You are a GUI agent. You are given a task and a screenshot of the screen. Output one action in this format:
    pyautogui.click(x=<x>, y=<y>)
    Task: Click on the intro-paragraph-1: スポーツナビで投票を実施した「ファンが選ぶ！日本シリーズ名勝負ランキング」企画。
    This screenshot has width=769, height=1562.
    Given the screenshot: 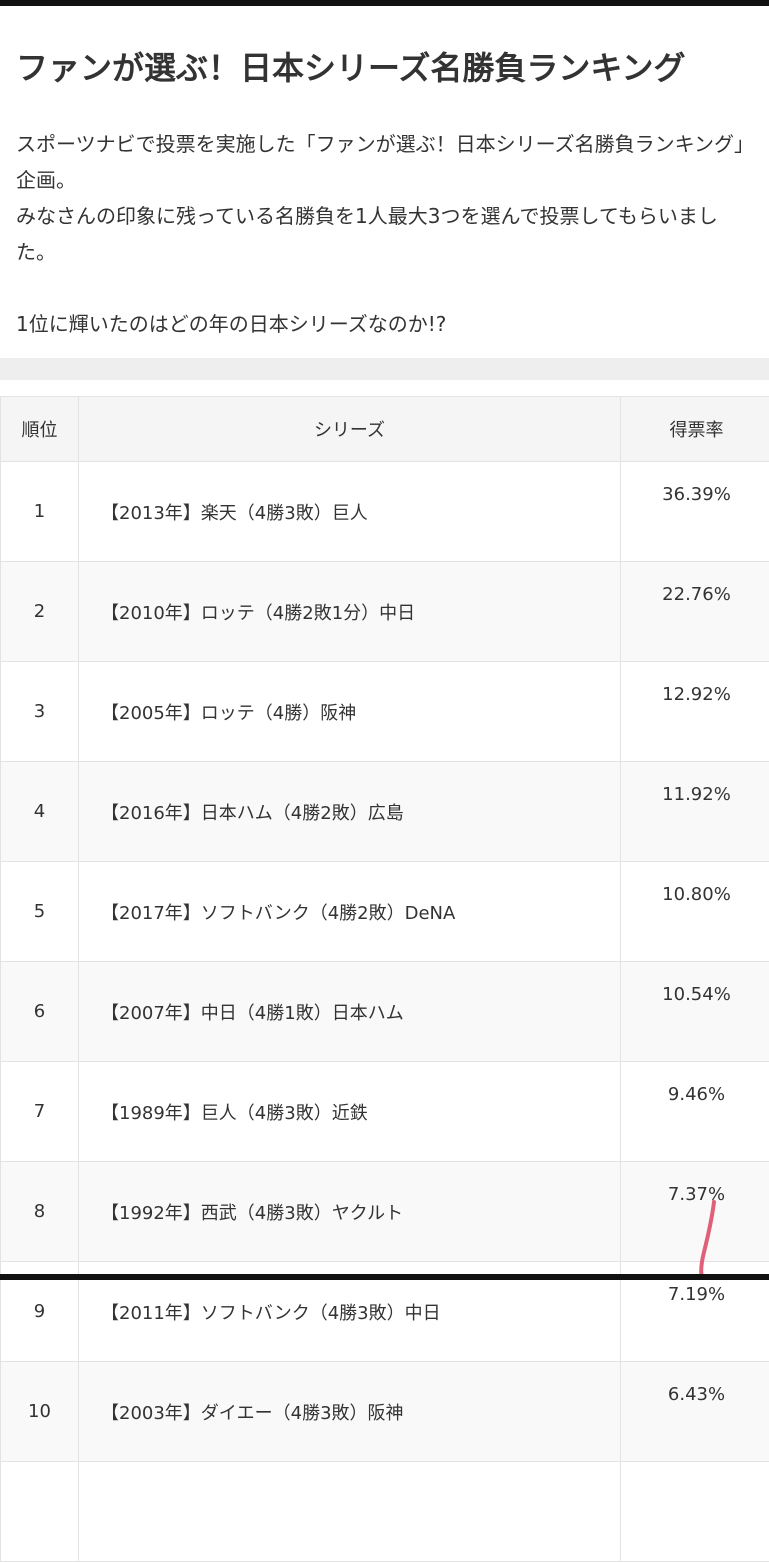 What is the action you would take?
    pyautogui.click(x=386, y=162)
    